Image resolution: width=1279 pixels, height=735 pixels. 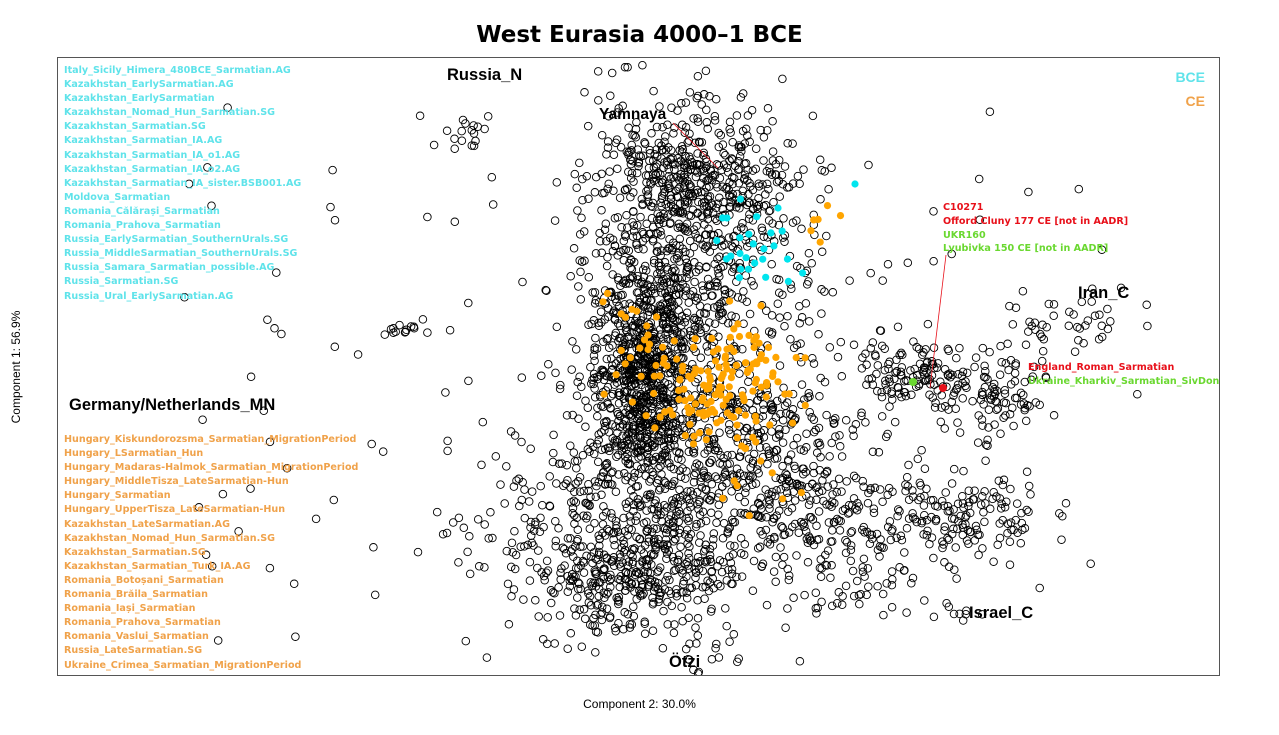 I want to click on ukraine-kharkiv-point, so click(x=913, y=382).